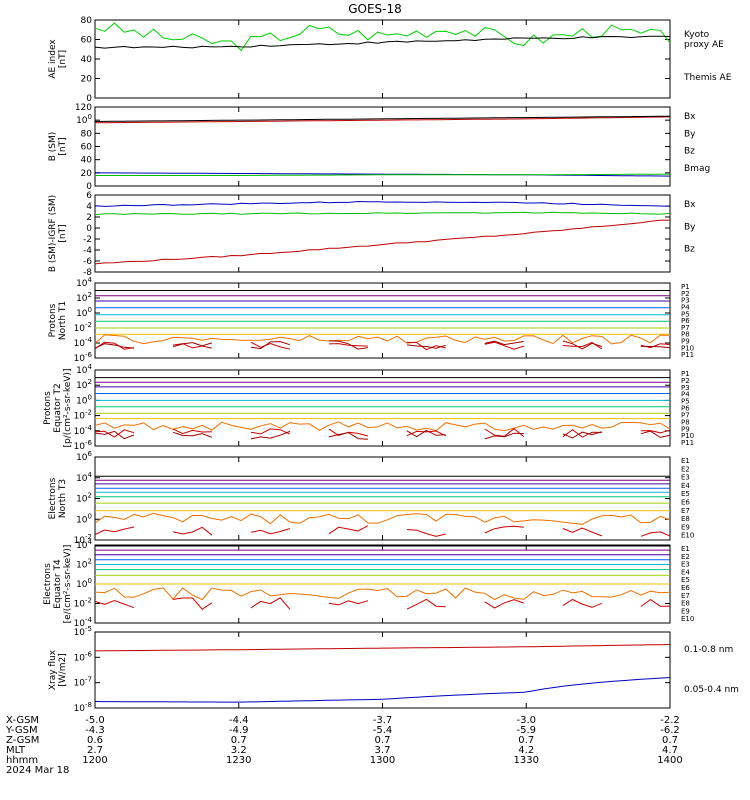 The image size is (750, 800). I want to click on legend: Bx By Bz, so click(690, 227).